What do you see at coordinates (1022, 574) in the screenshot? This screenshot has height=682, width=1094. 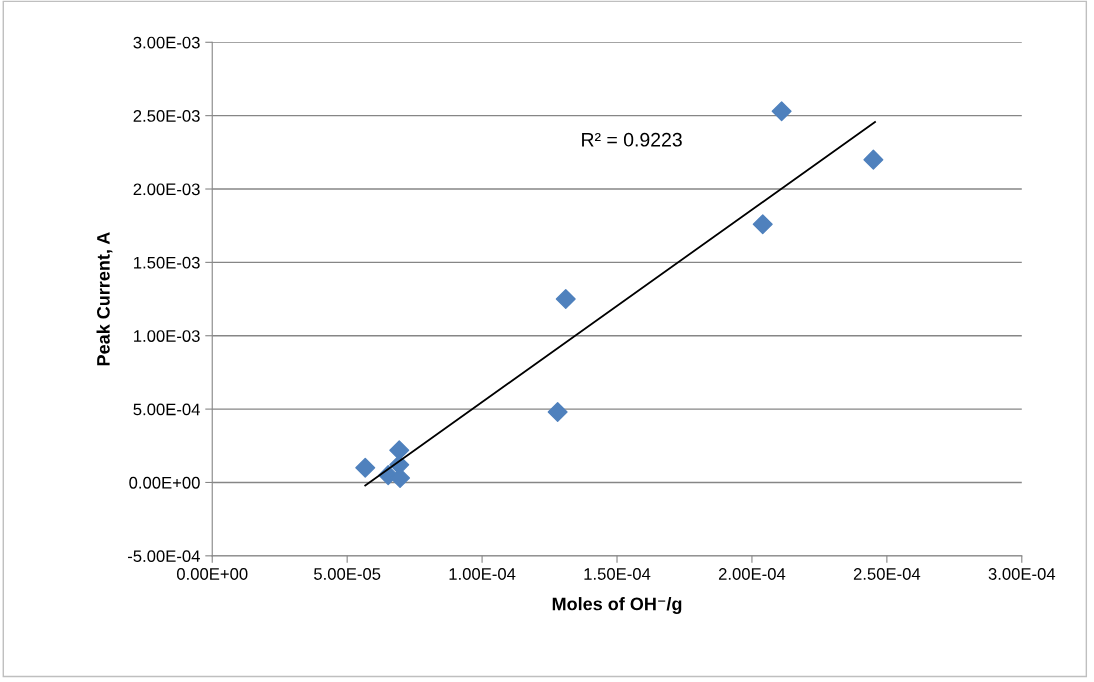 I see `x-tick-label: 3.00E-04` at bounding box center [1022, 574].